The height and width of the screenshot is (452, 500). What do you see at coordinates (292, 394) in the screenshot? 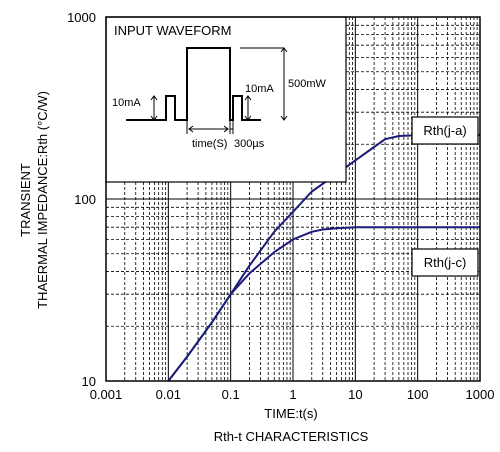
I see `x-tick-label: 1` at bounding box center [292, 394].